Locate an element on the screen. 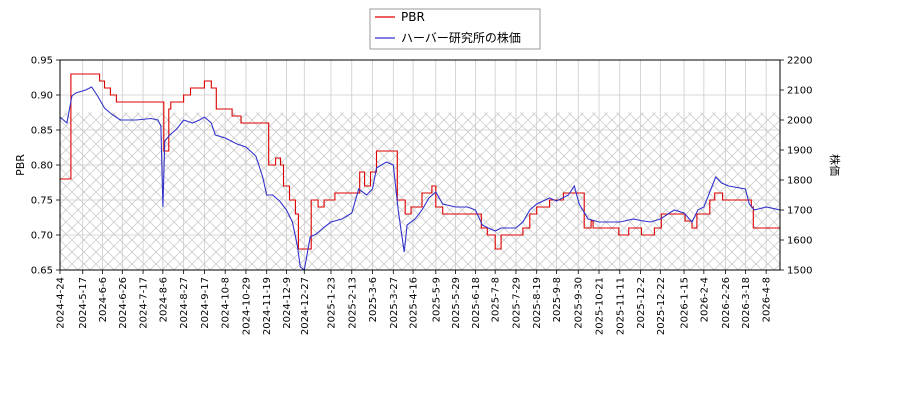  x-tick-label: 2026-2-4 is located at coordinates (704, 299).